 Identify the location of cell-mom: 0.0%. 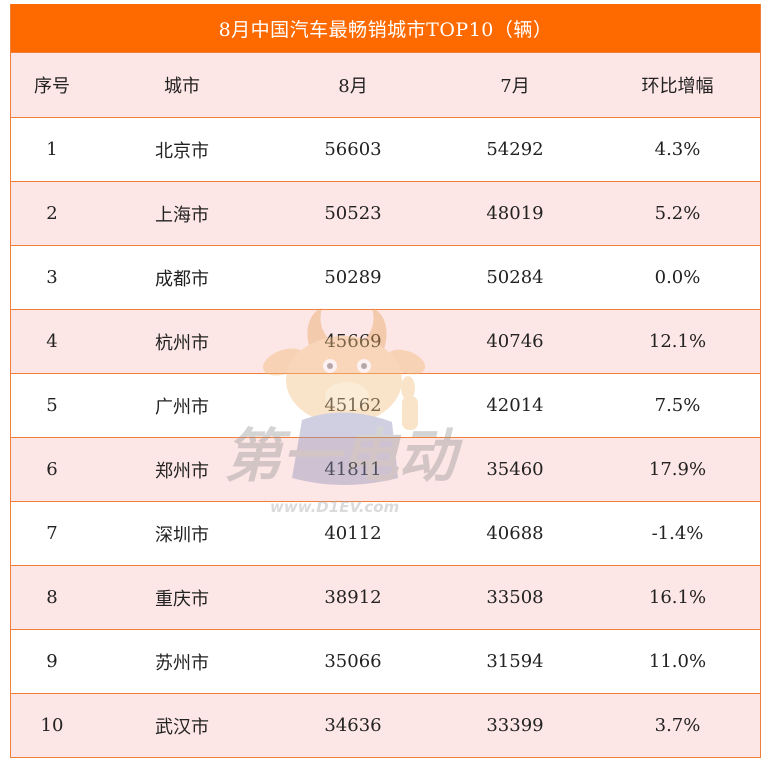
(677, 277).